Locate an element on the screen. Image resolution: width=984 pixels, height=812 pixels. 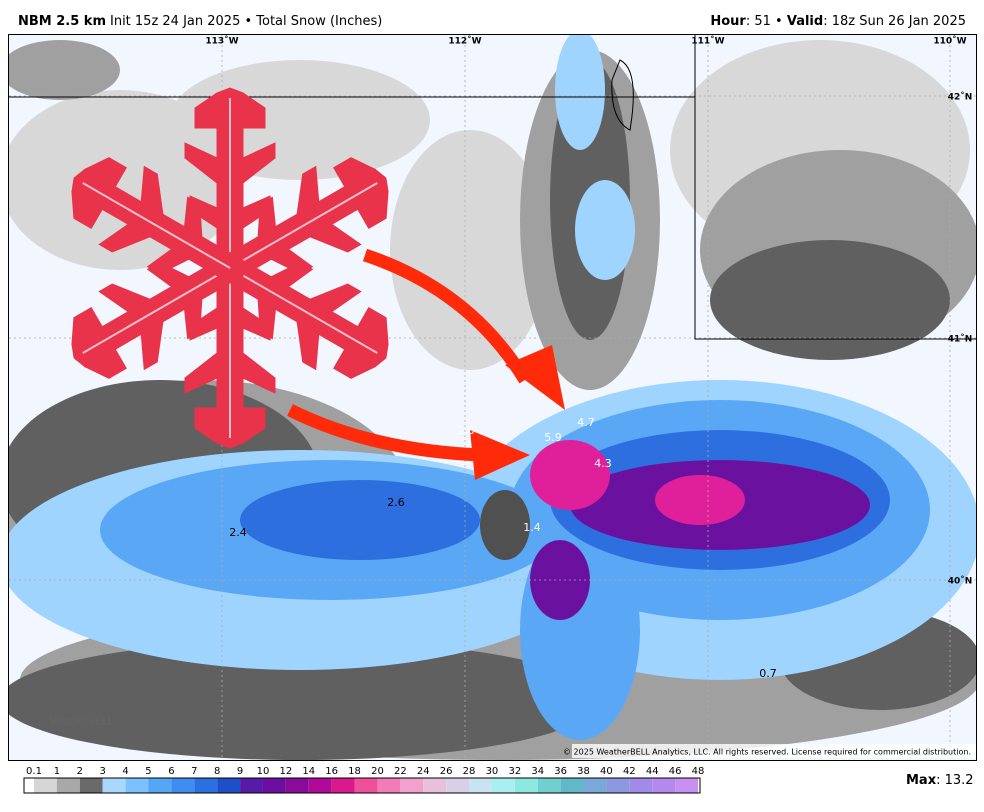
colorbar-label: 46 is located at coordinates (675, 771).